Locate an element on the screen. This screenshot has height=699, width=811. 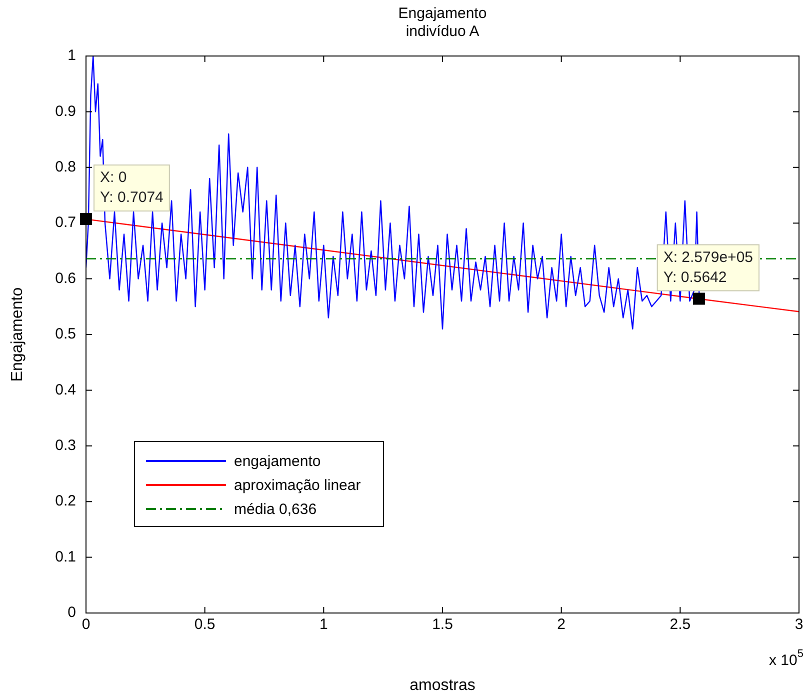
legend-label: aproximação linear is located at coordinates (297, 485).